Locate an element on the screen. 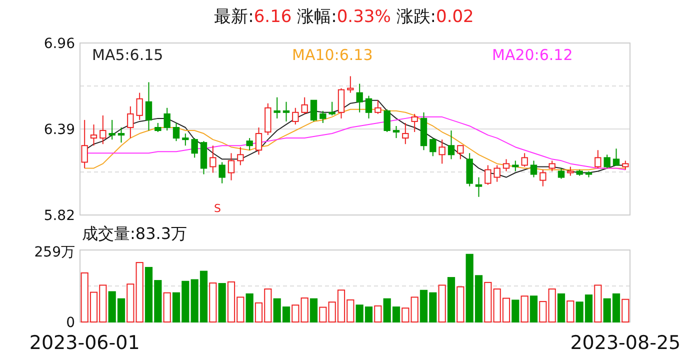  x-tick-label: 2023-08-25 is located at coordinates (625, 343).